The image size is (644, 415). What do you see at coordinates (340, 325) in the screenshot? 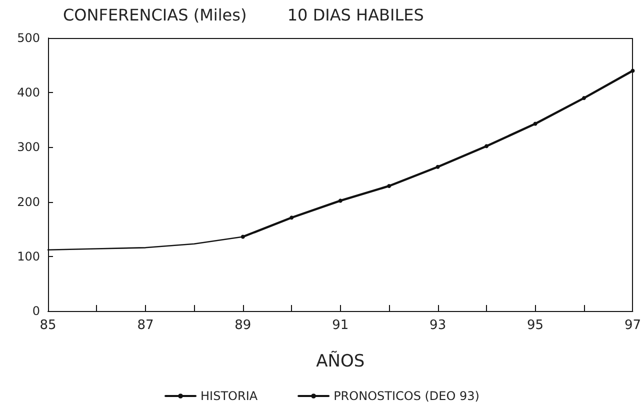
I see `x-tick-label: 91` at bounding box center [340, 325].